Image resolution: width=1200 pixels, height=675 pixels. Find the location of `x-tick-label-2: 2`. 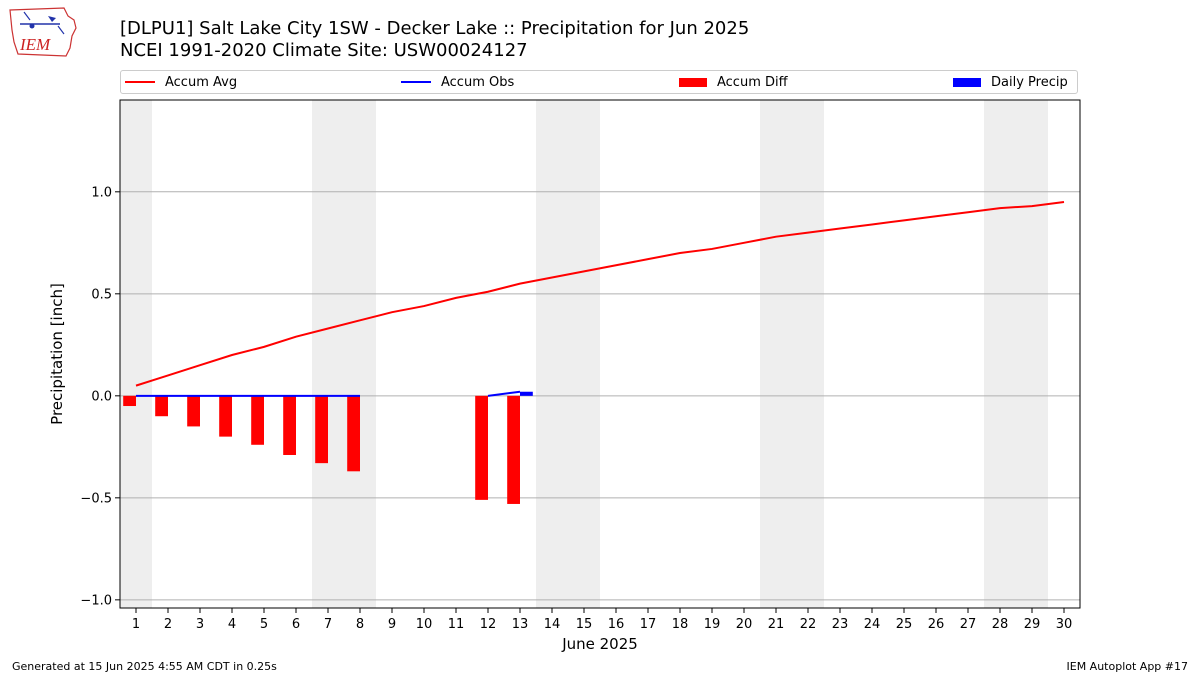

x-tick-label-2: 2 is located at coordinates (168, 624).